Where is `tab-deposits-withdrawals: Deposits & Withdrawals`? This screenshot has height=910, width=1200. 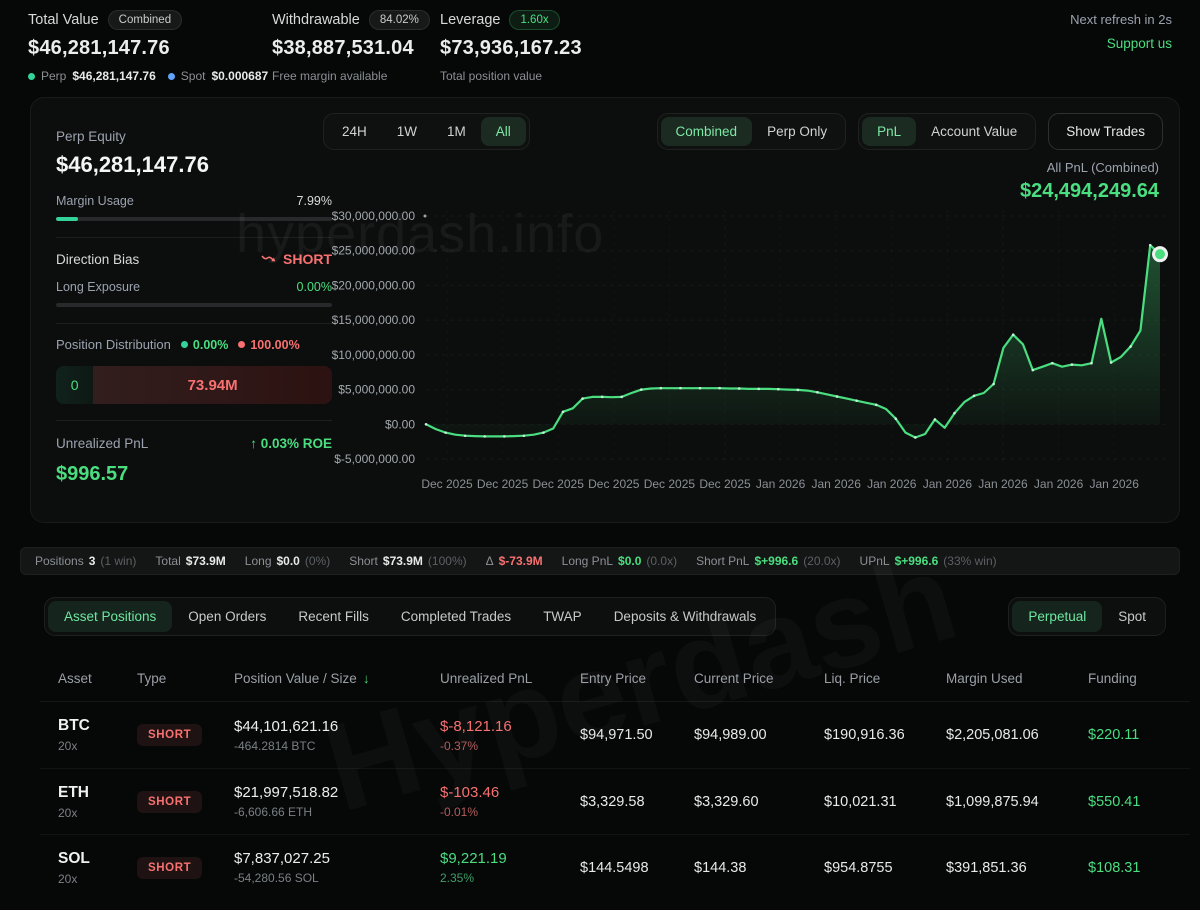 tab-deposits-withdrawals: Deposits & Withdrawals is located at coordinates (685, 616).